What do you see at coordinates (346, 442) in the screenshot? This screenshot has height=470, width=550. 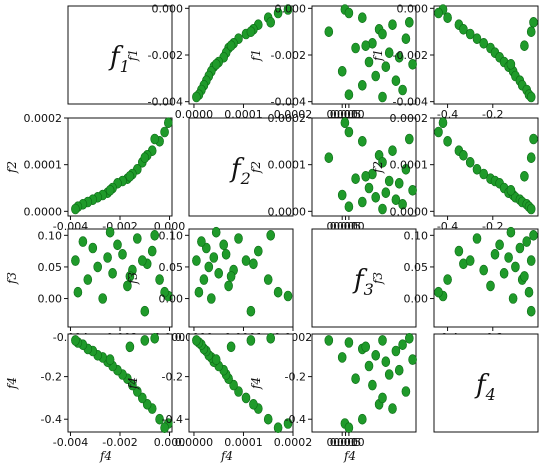 I see `x-tick-label: 0.005` at bounding box center [346, 442].